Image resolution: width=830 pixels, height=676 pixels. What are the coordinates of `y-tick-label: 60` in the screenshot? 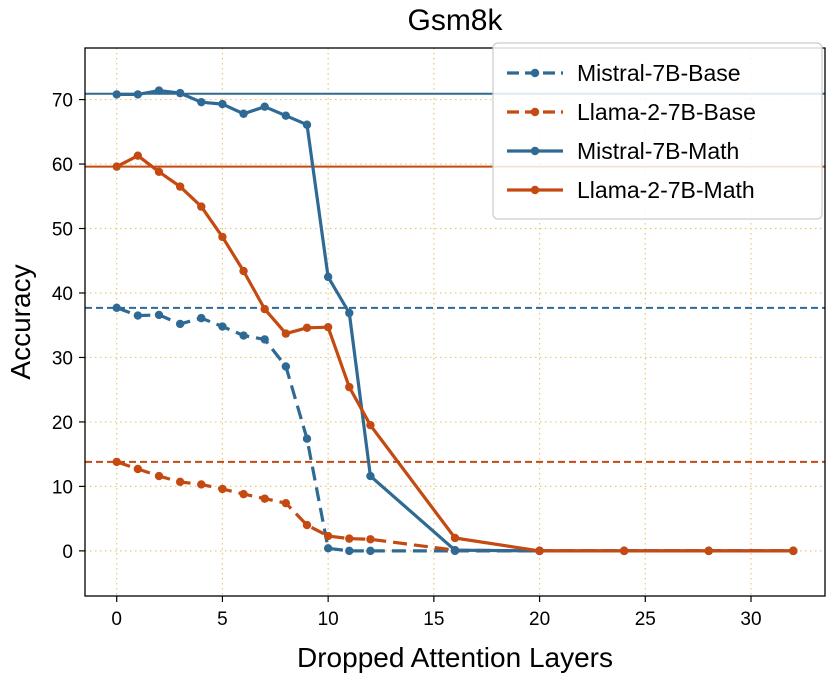 It's located at (62, 165).